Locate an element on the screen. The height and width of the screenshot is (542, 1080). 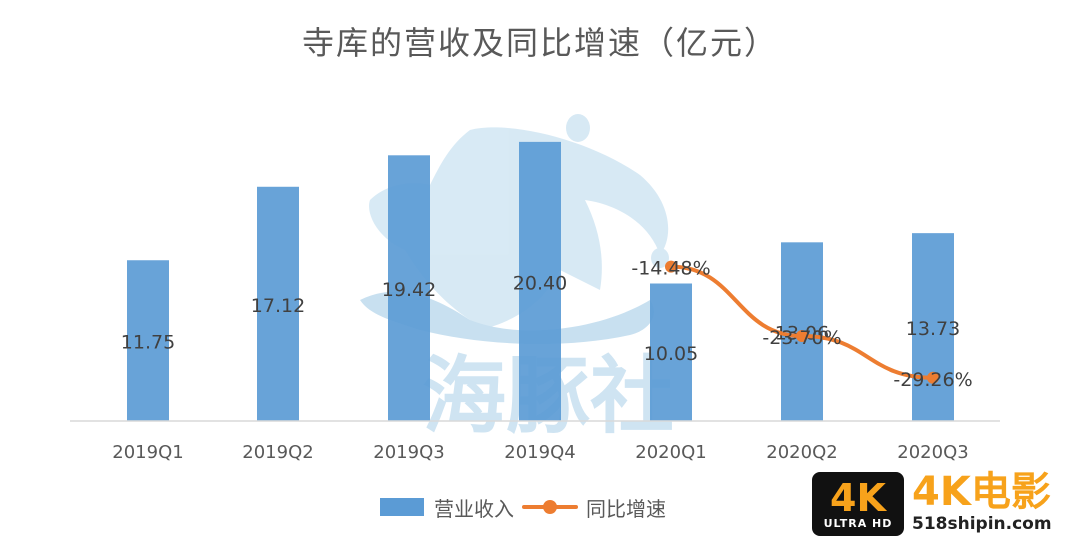
legend-item-growth: 同比增速 is located at coordinates (594, 507).